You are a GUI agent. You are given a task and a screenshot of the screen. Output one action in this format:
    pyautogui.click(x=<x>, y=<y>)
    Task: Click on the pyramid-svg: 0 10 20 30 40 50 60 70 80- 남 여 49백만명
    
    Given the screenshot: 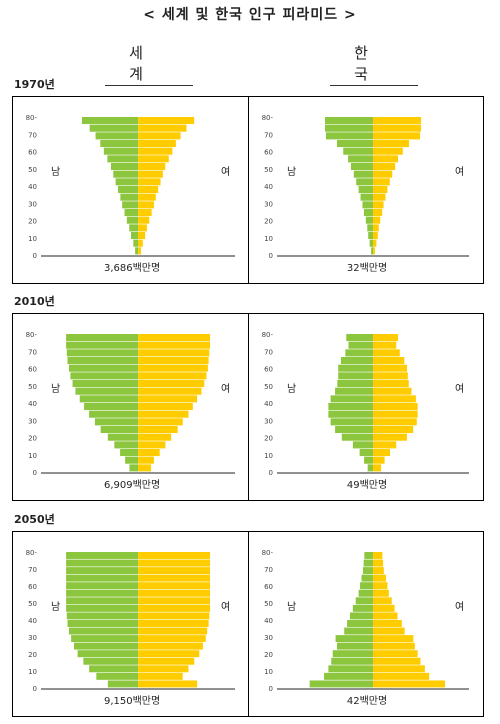 What is the action you would take?
    pyautogui.click(x=365, y=411)
    